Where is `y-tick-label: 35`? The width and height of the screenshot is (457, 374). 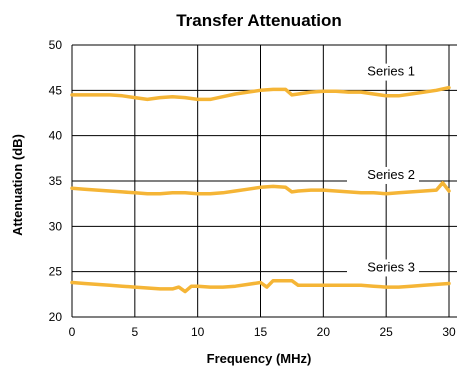
y-tick-label: 35 is located at coordinates (56, 181).